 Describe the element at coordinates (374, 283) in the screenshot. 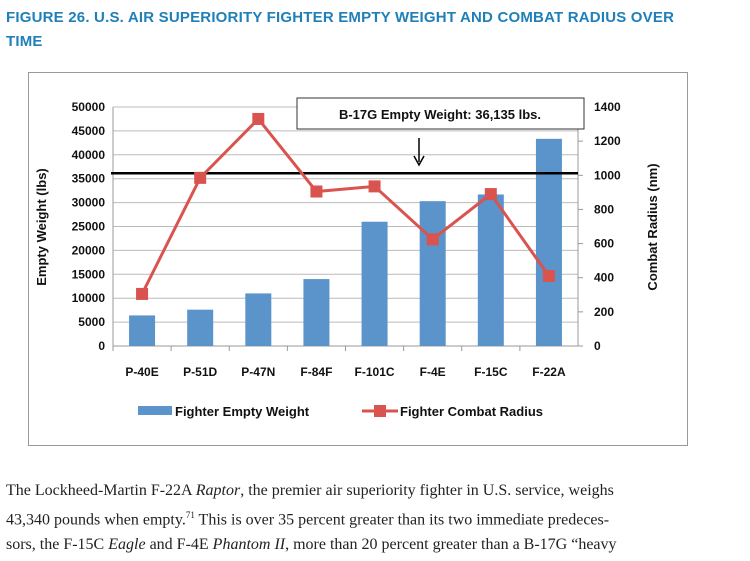

I see `bar-f-101c` at that location.